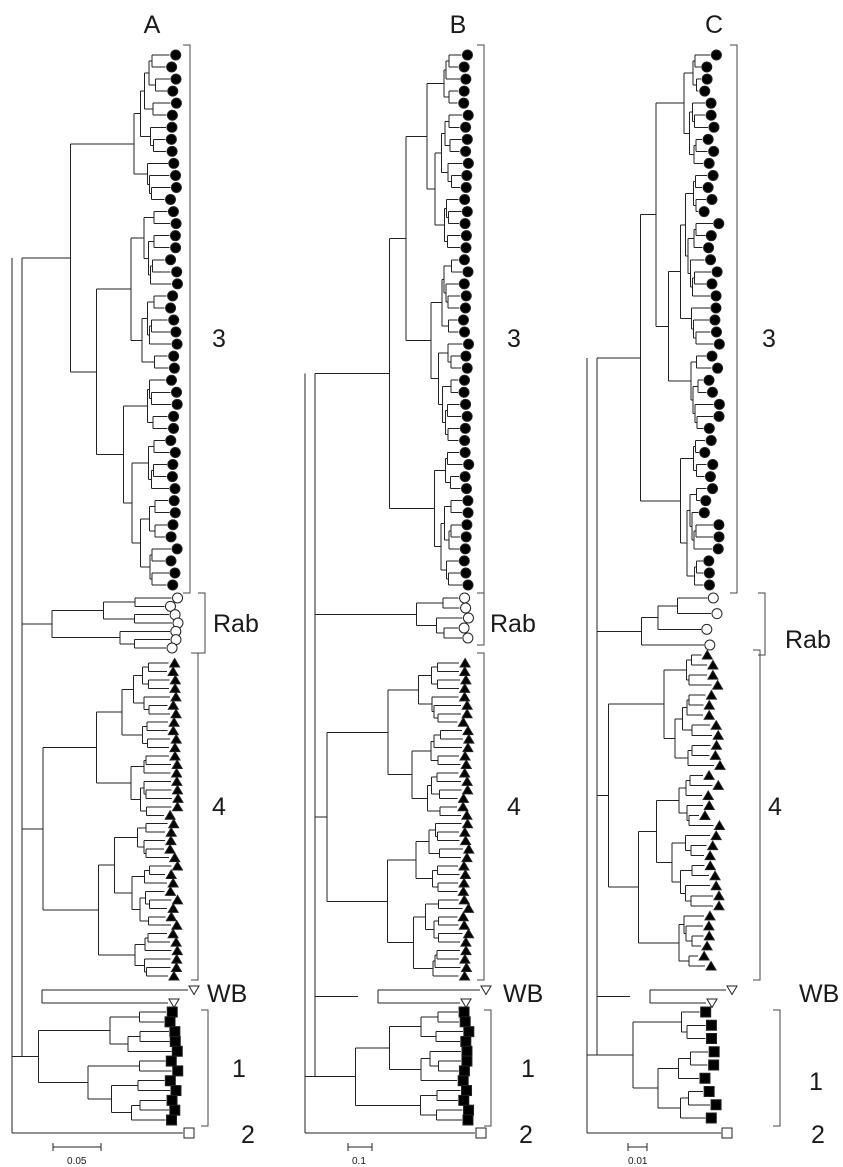  Describe the element at coordinates (239, 1069) in the screenshot. I see `clade-label-a-1: 1` at that location.